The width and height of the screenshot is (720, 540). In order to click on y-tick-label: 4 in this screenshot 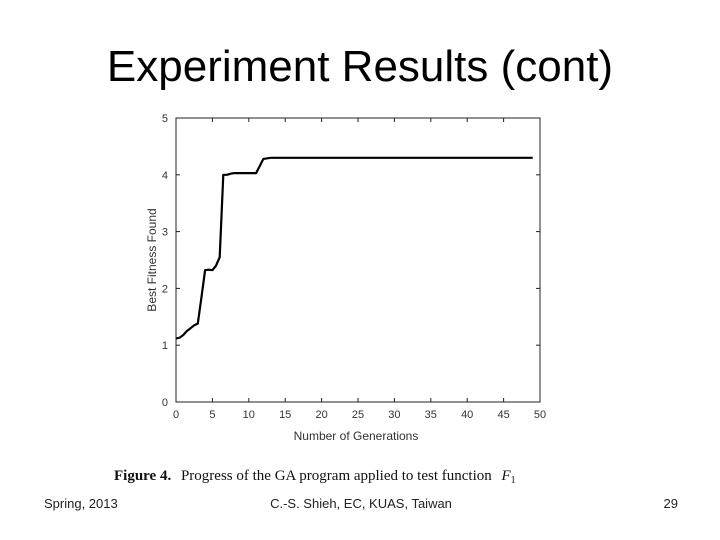, I will do `click(165, 176)`.